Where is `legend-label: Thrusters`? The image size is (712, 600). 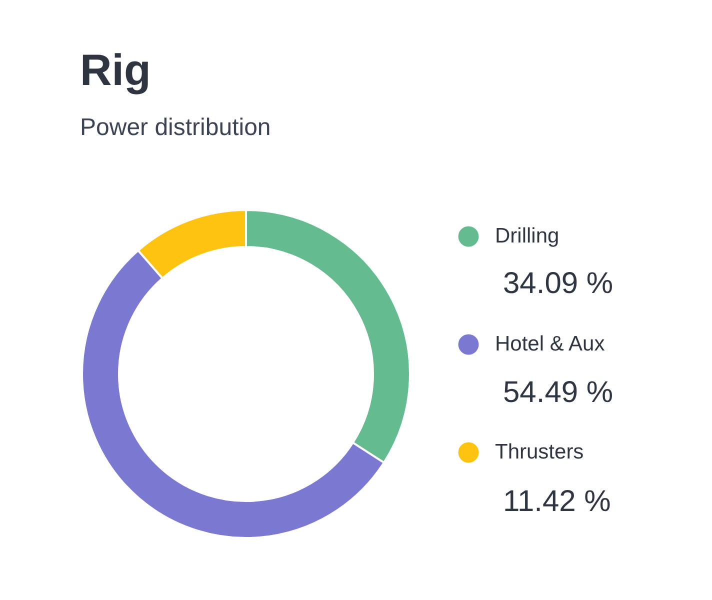 legend-label: Thrusters is located at coordinates (539, 452).